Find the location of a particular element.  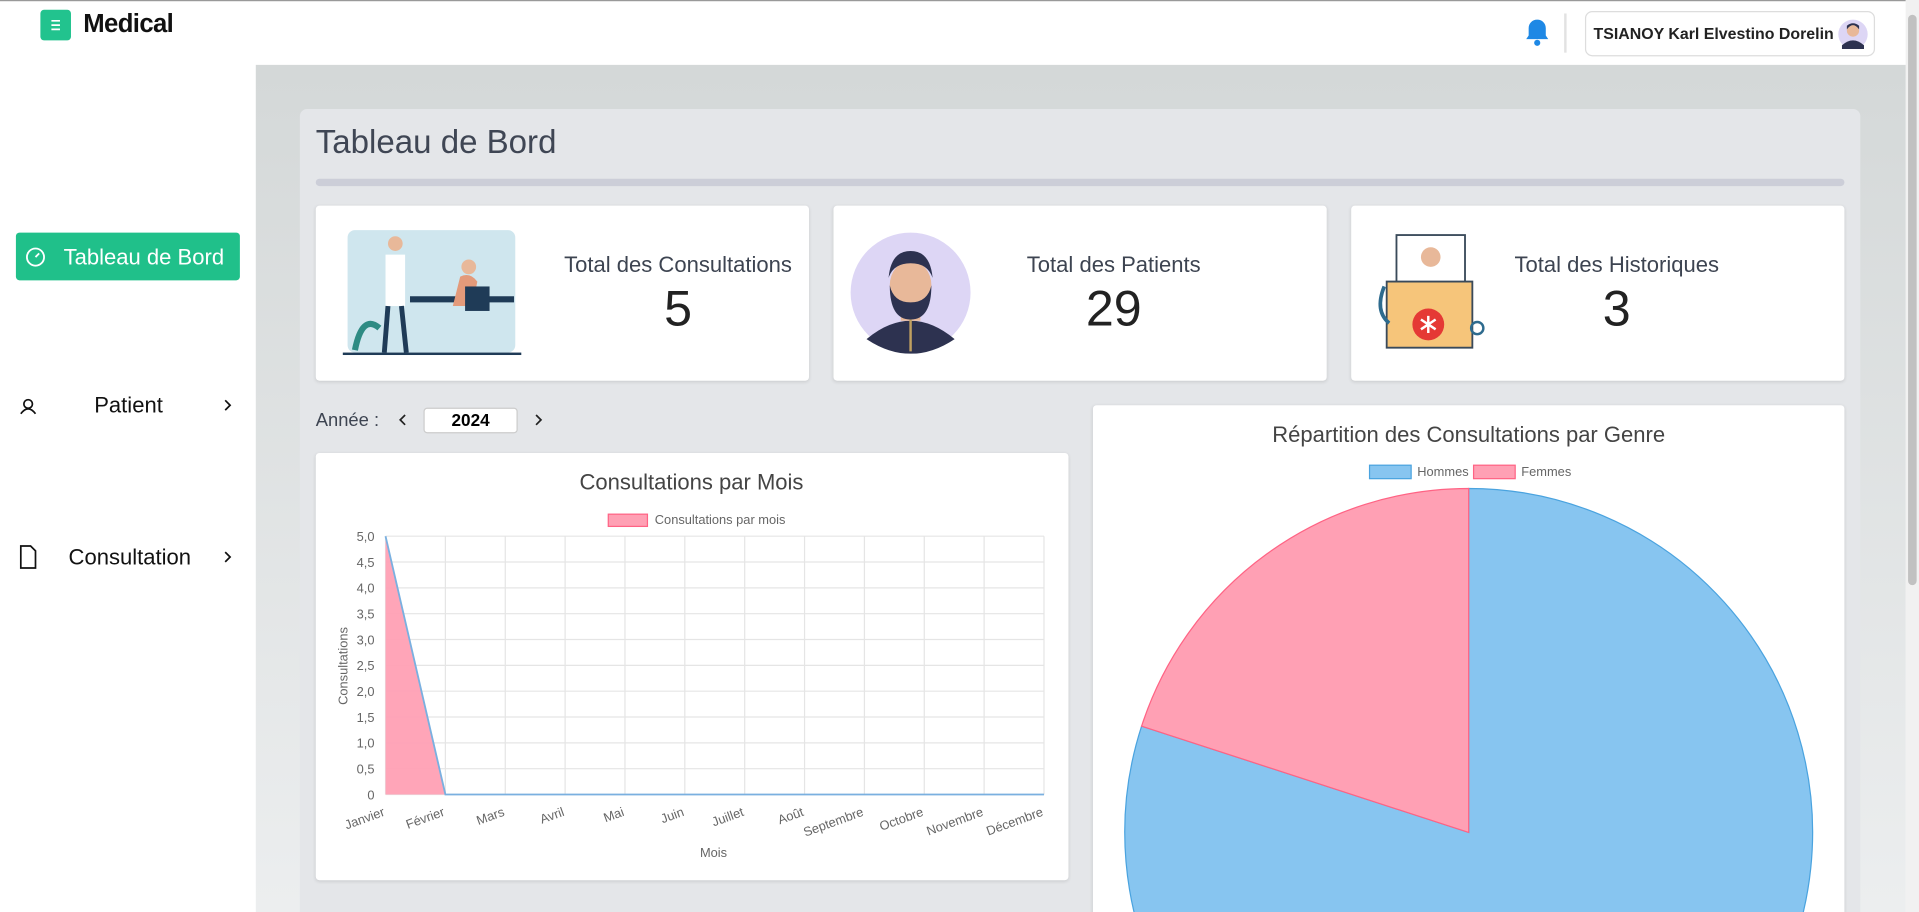

y-tick-label: 4,0 is located at coordinates (366, 588).